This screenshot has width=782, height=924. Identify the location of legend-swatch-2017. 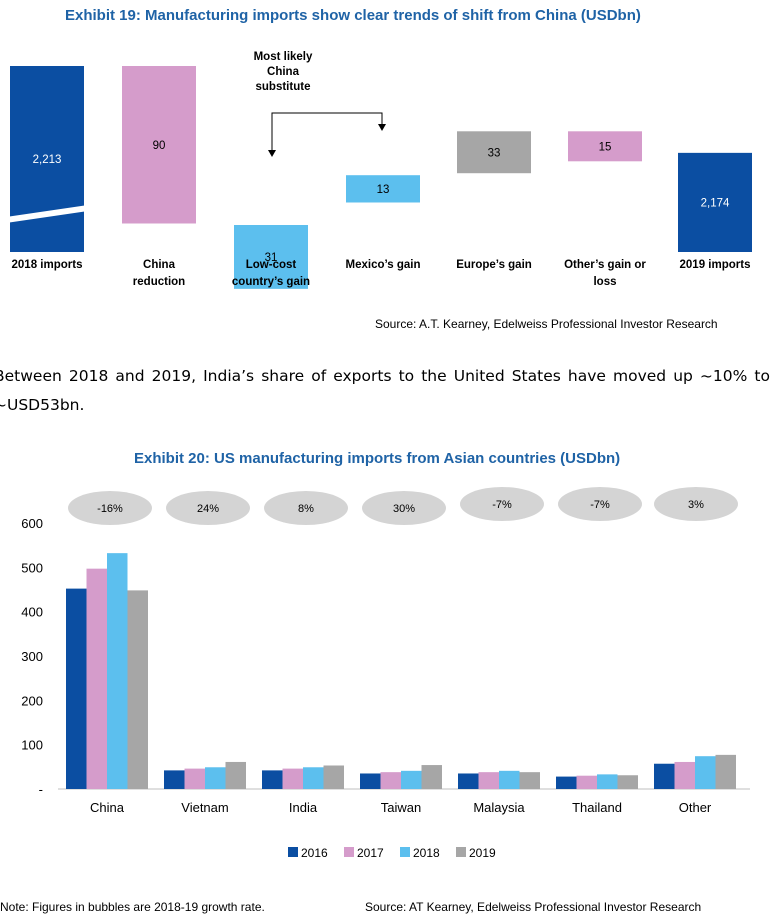
(349, 852).